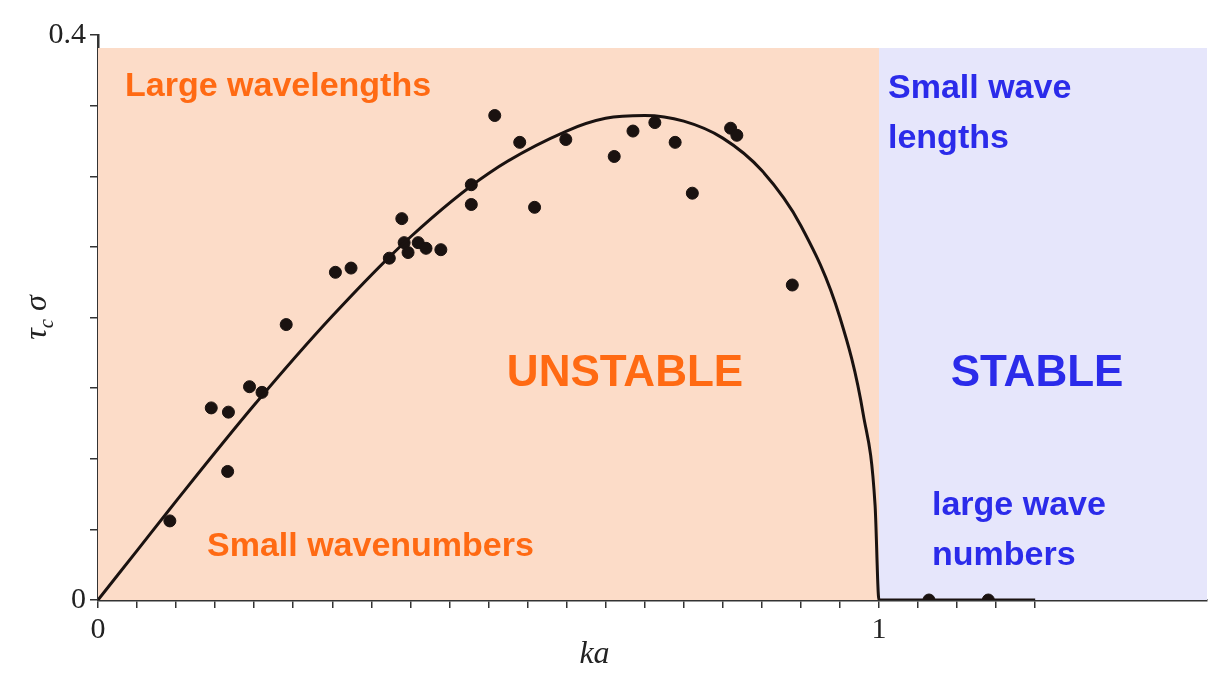 This screenshot has width=1214, height=674. I want to click on y-tick-label: 0.4, so click(67, 32).